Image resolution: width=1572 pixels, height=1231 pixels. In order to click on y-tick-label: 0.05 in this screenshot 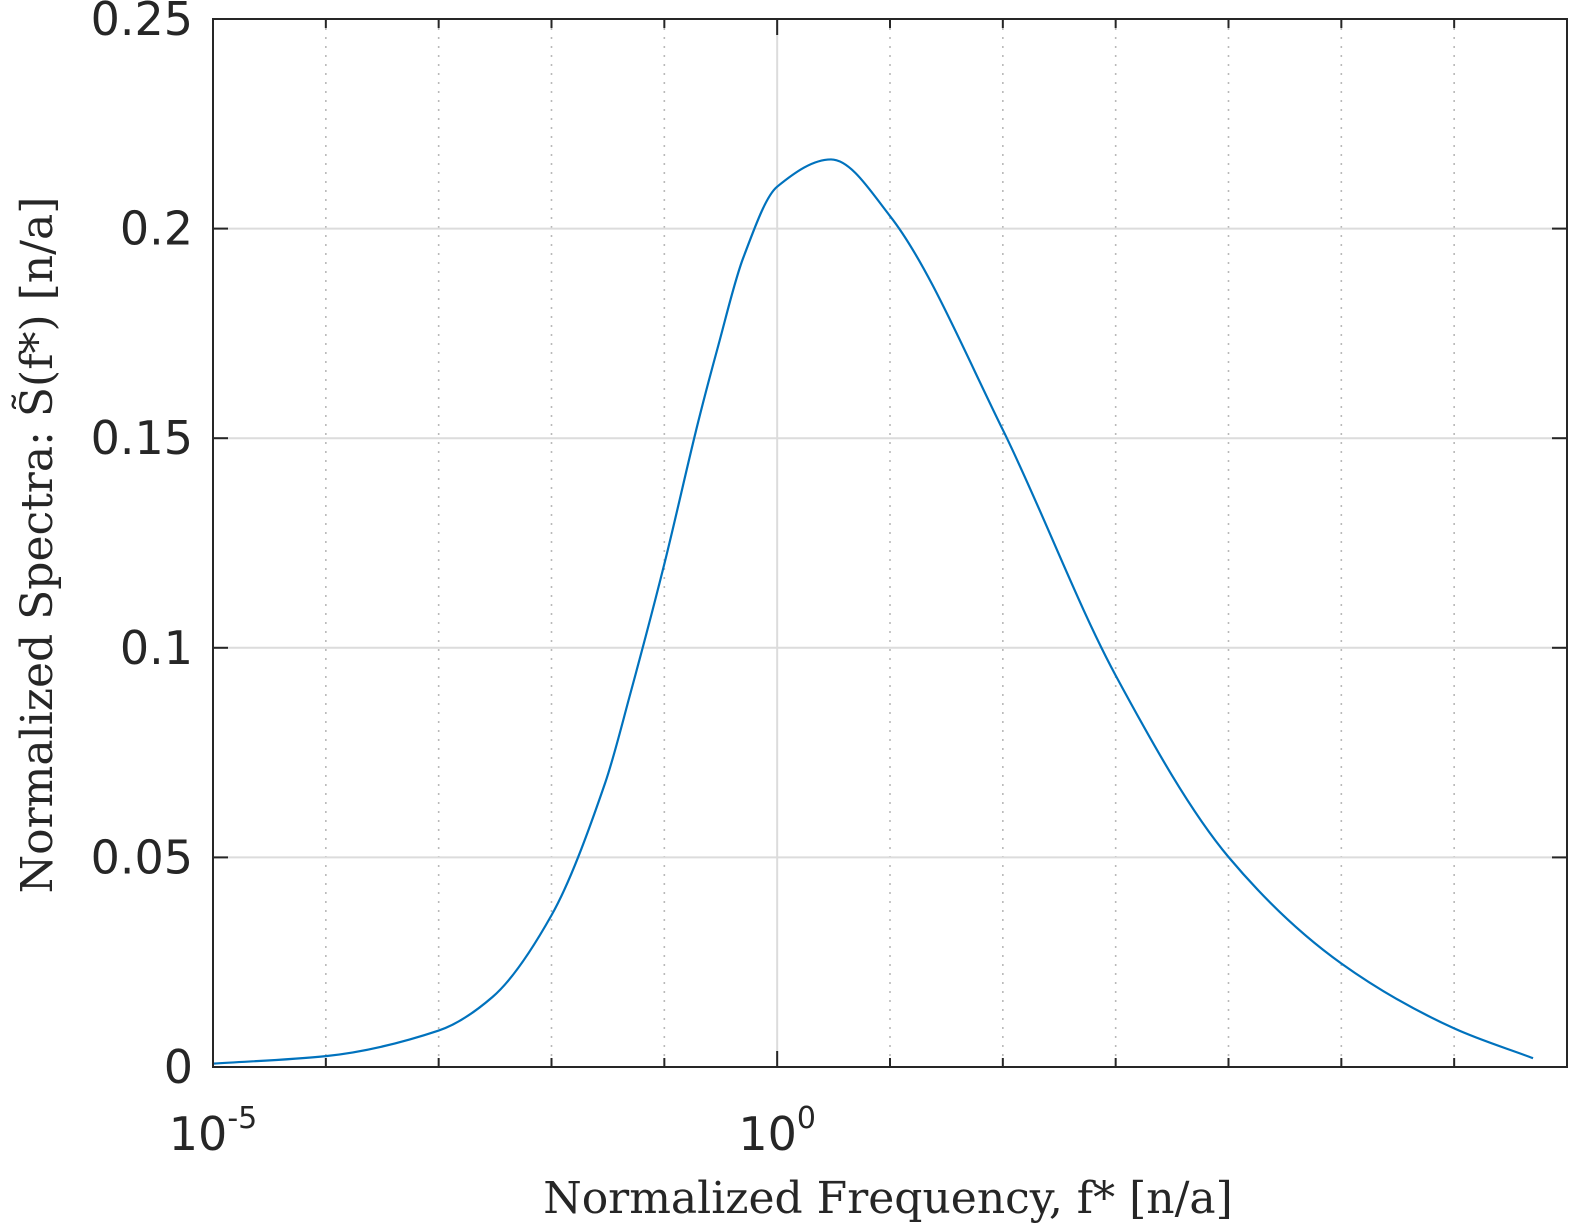, I will do `click(142, 857)`.